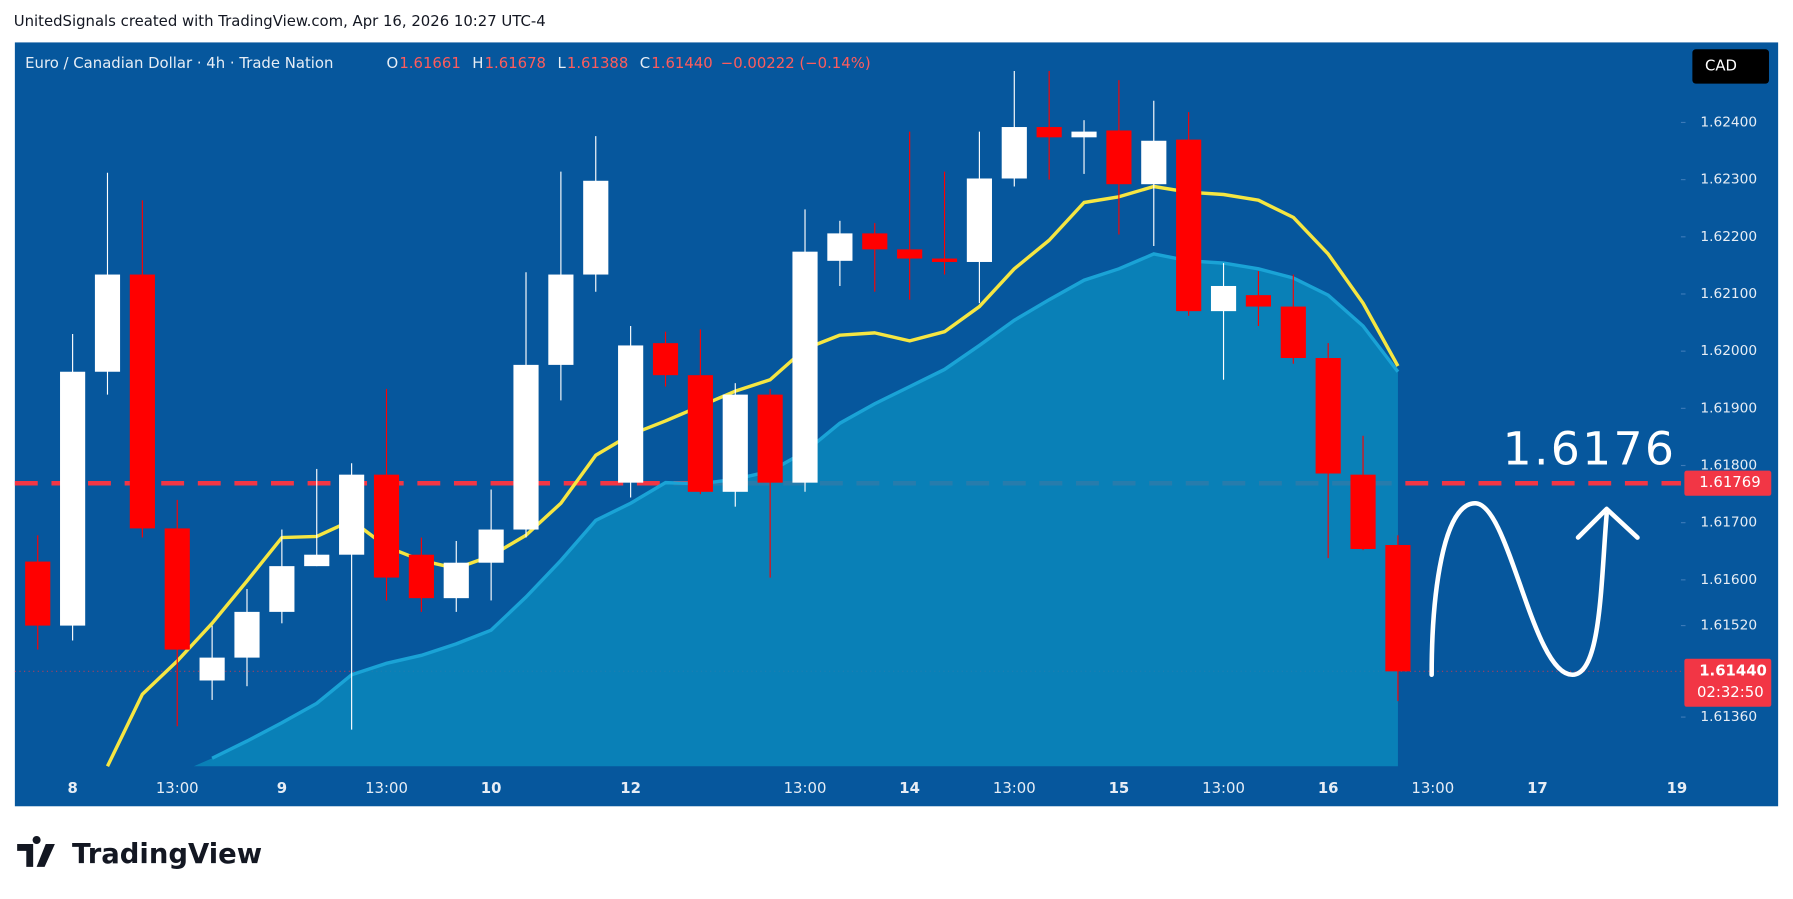  What do you see at coordinates (1730, 692) in the screenshot?
I see `countdown: 02:32:50` at bounding box center [1730, 692].